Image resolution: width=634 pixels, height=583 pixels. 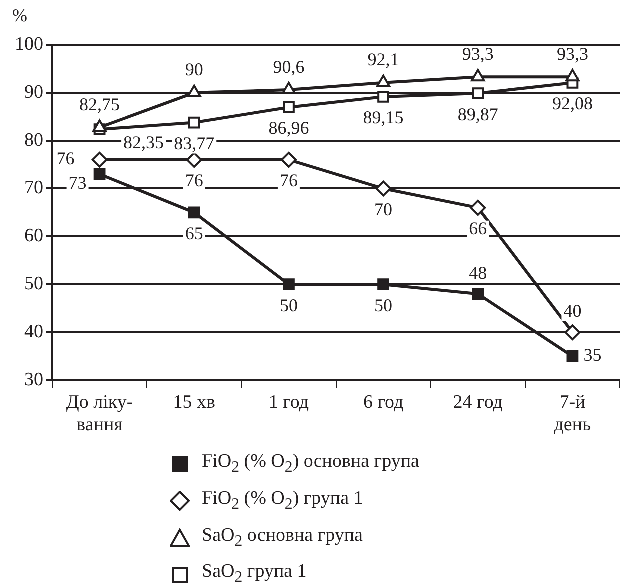 What do you see at coordinates (34, 331) in the screenshot?
I see `y-tick-label: 40` at bounding box center [34, 331].